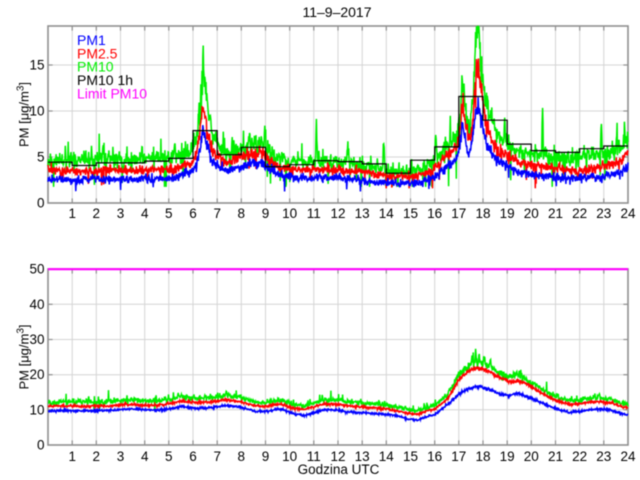  Describe the element at coordinates (36, 339) in the screenshot. I see `svg-text: 30` at that location.